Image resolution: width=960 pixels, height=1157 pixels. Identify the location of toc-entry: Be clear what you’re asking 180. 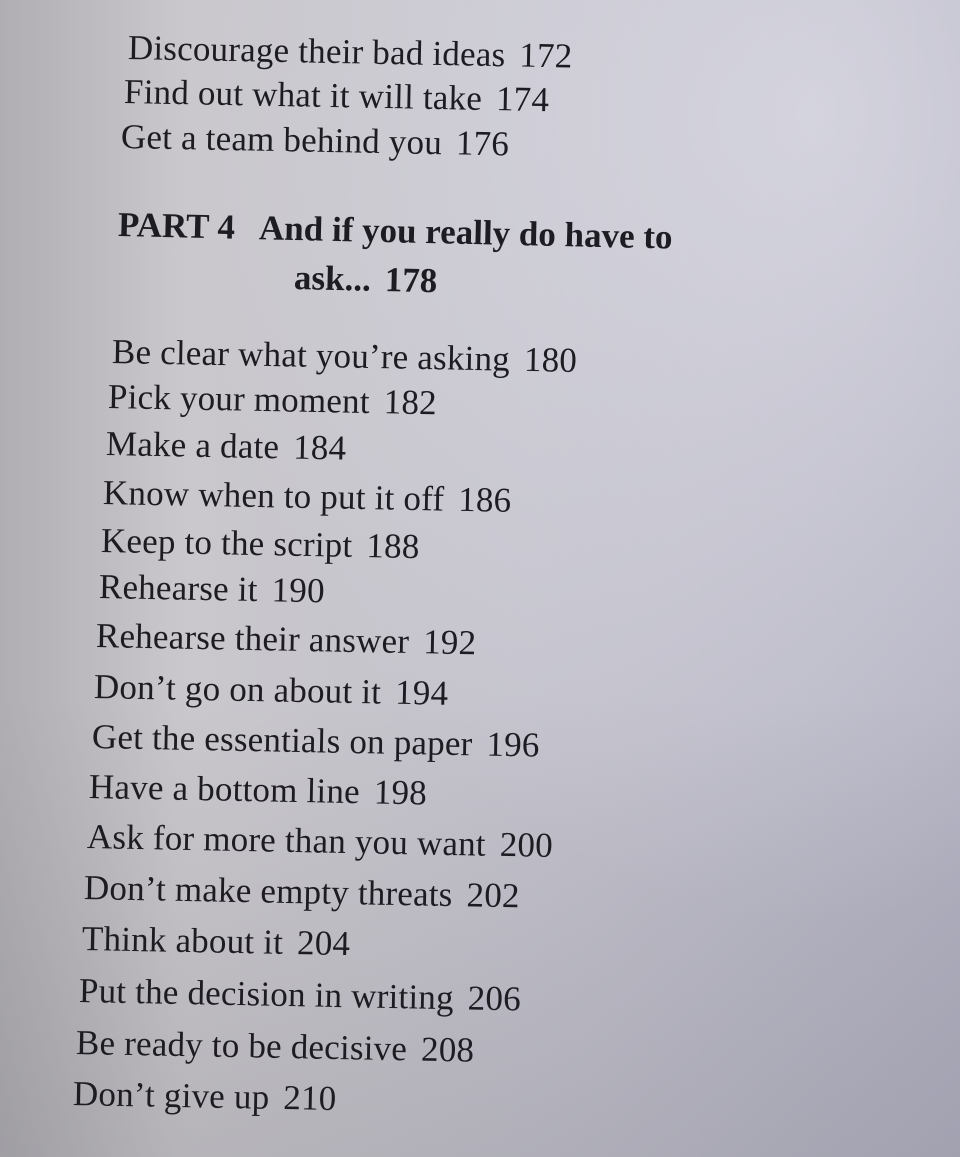
(345, 356).